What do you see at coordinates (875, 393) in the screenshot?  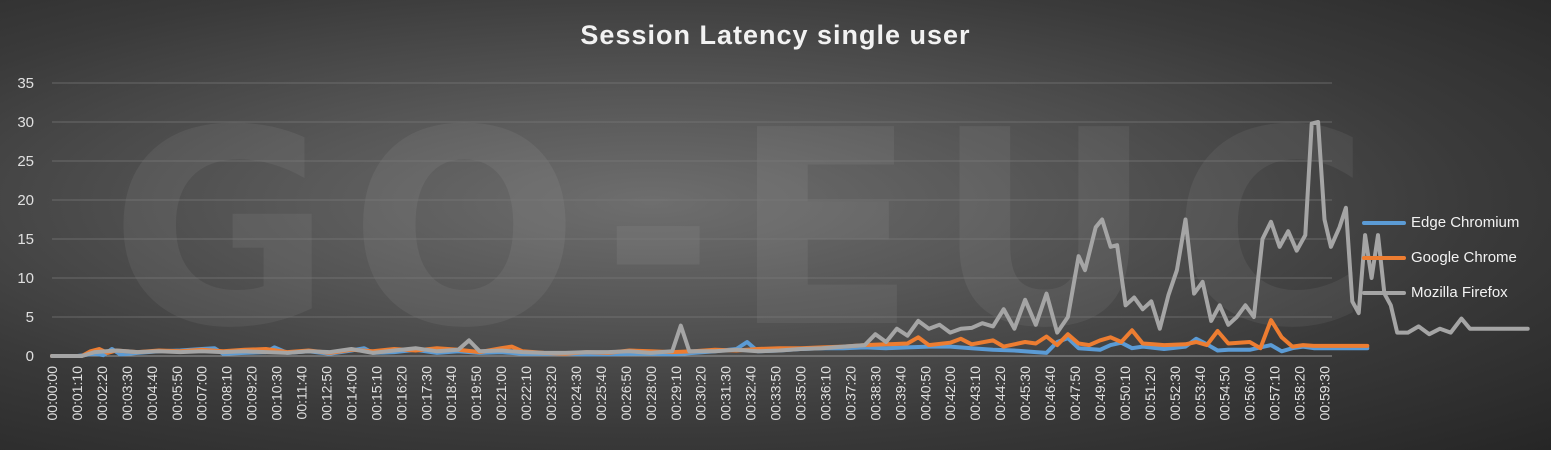 I see `x-tick-label: 00:38:30` at bounding box center [875, 393].